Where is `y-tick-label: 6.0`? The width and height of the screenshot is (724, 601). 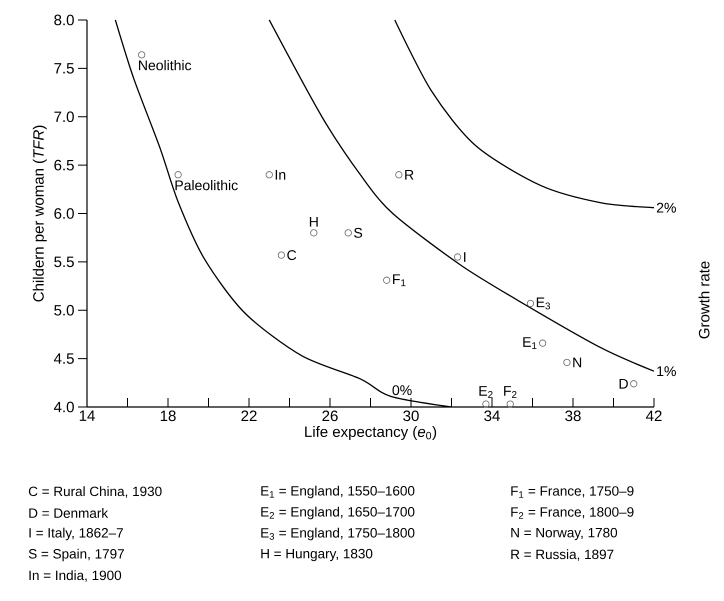
y-tick-label: 6.0 is located at coordinates (64, 213).